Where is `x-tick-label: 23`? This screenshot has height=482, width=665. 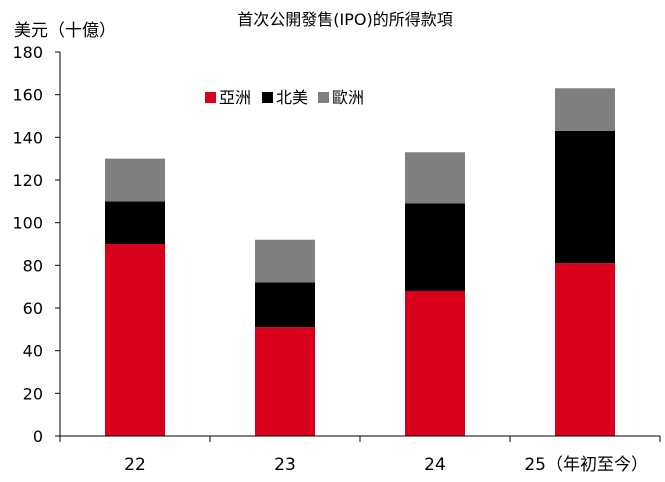
x-tick-label: 23 is located at coordinates (285, 465).